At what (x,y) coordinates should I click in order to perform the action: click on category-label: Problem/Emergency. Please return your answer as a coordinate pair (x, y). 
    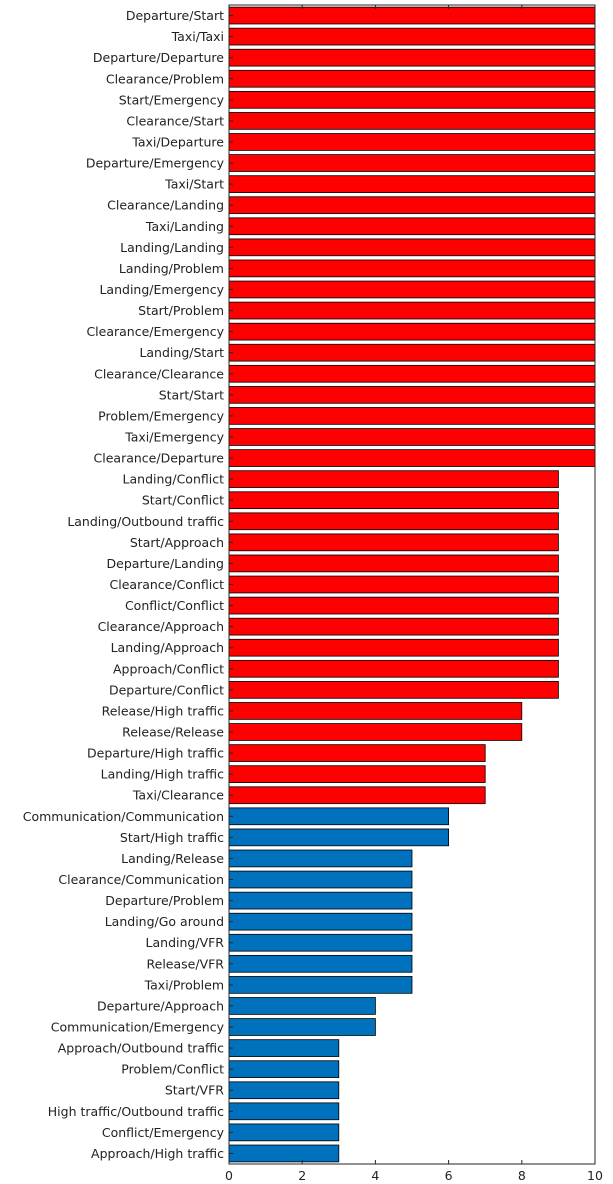
    Looking at the image, I should click on (161, 415).